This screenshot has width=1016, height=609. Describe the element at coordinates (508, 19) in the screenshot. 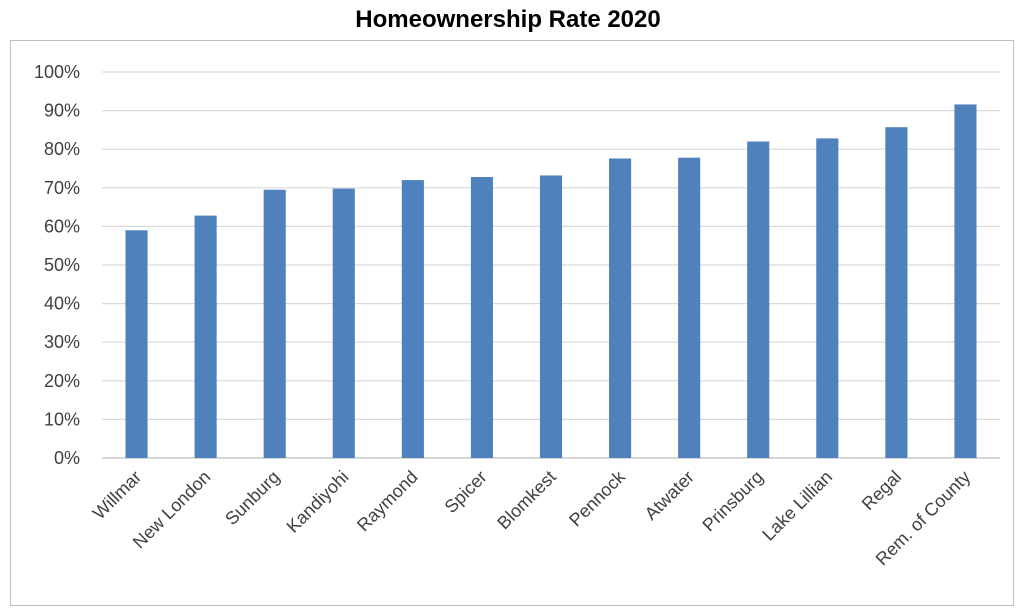

I see `chart-title: Homeownership Rate 2020` at that location.